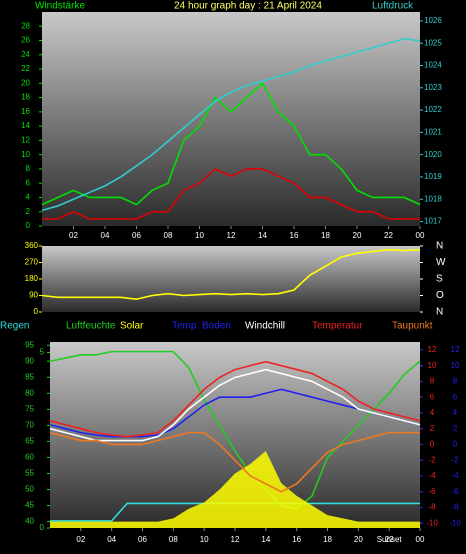 The width and height of the screenshot is (466, 554). I want to click on y-tick-label: 90, so click(29, 360).